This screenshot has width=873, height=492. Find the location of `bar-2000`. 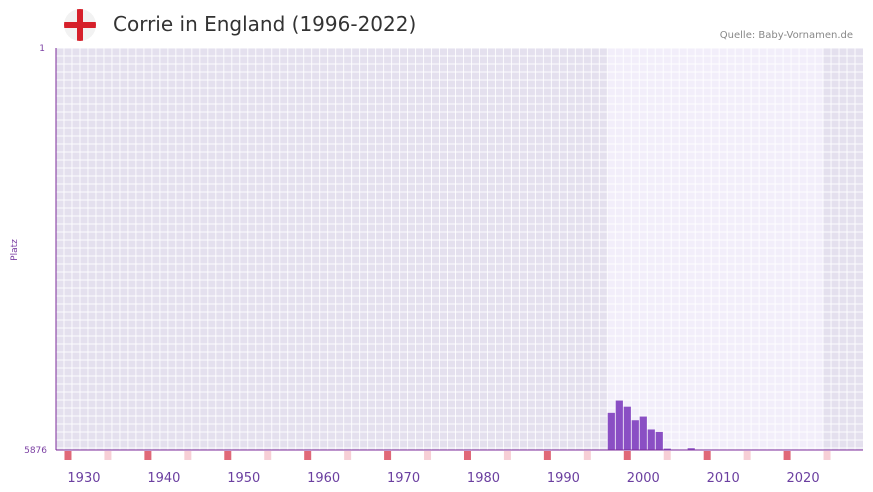

bar-2000 is located at coordinates (643, 433).